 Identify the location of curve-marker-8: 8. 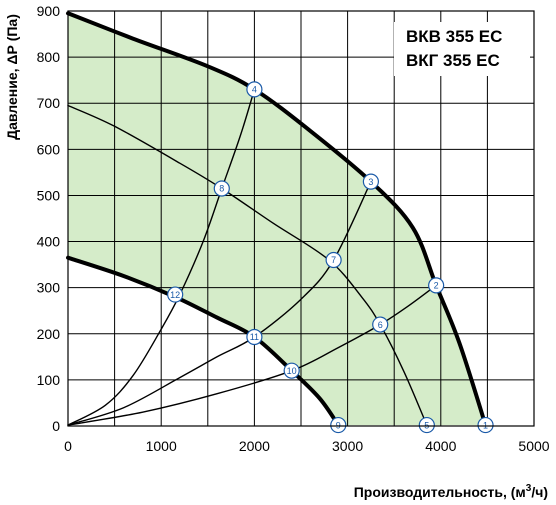
(221, 188).